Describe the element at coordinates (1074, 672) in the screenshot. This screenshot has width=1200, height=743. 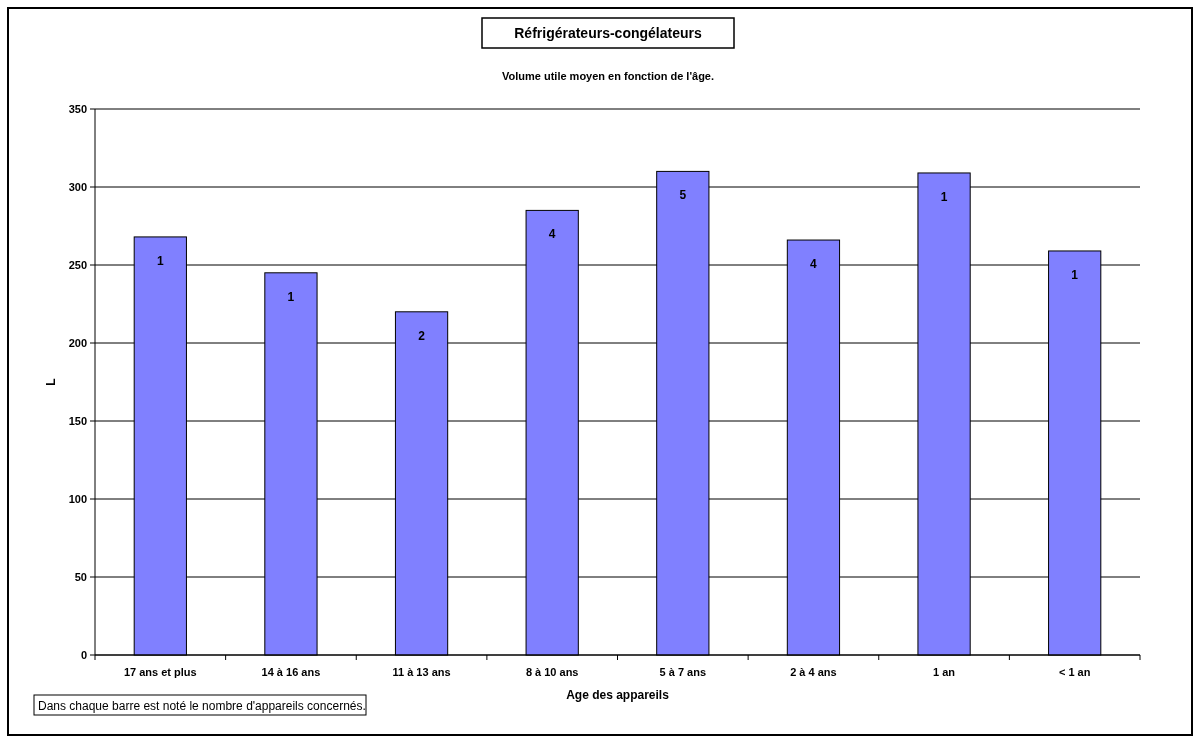
I see `x-tick-label: < 1 an` at that location.